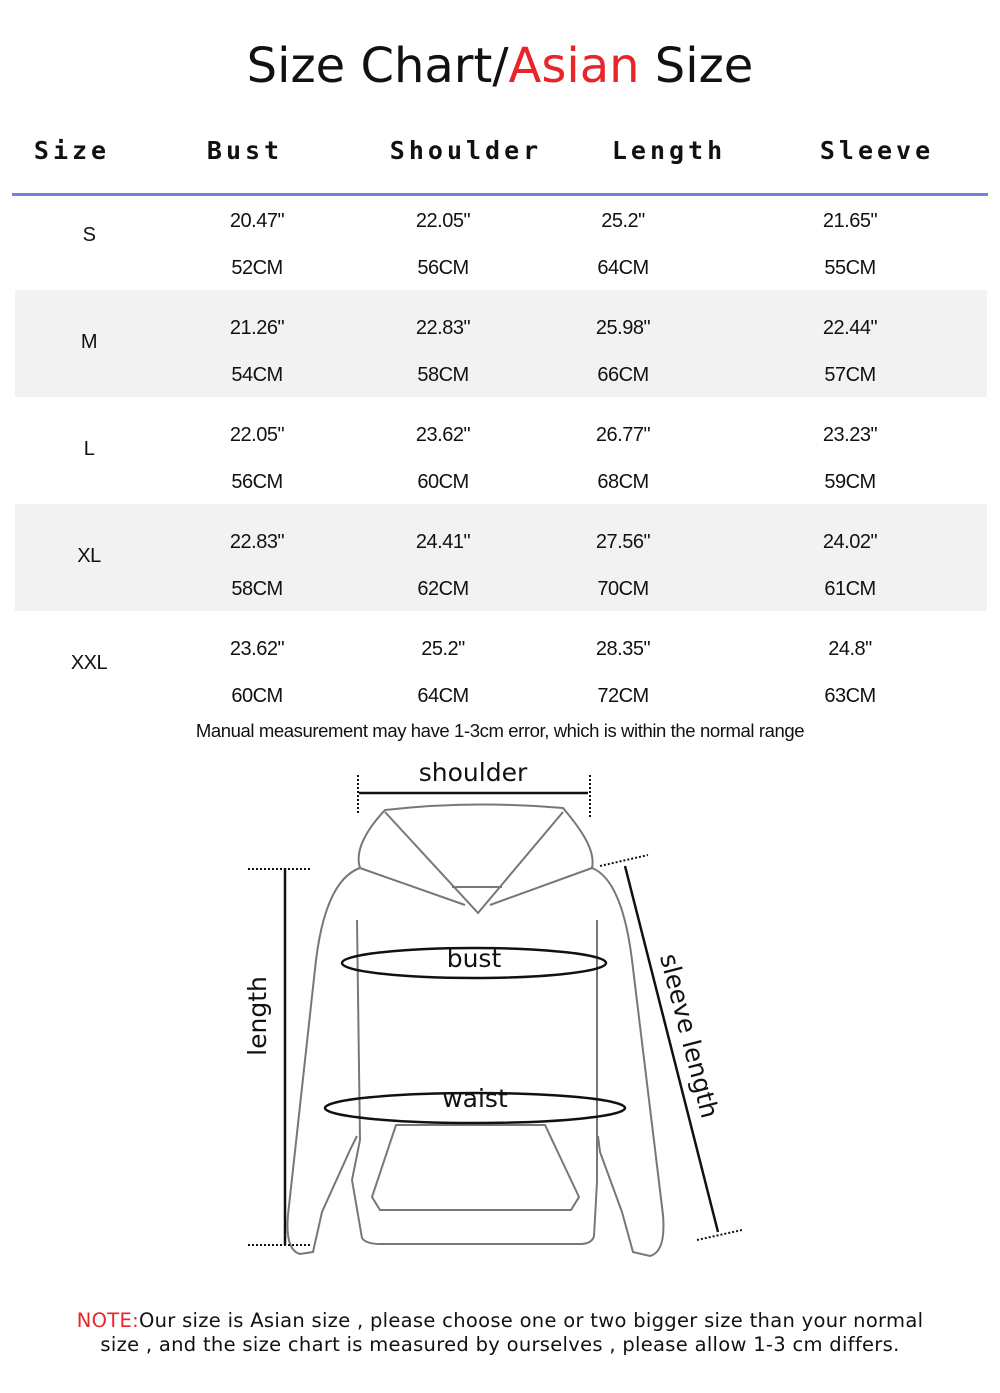  Describe the element at coordinates (473, 772) in the screenshot. I see `shoulder-label: shoulder` at that location.